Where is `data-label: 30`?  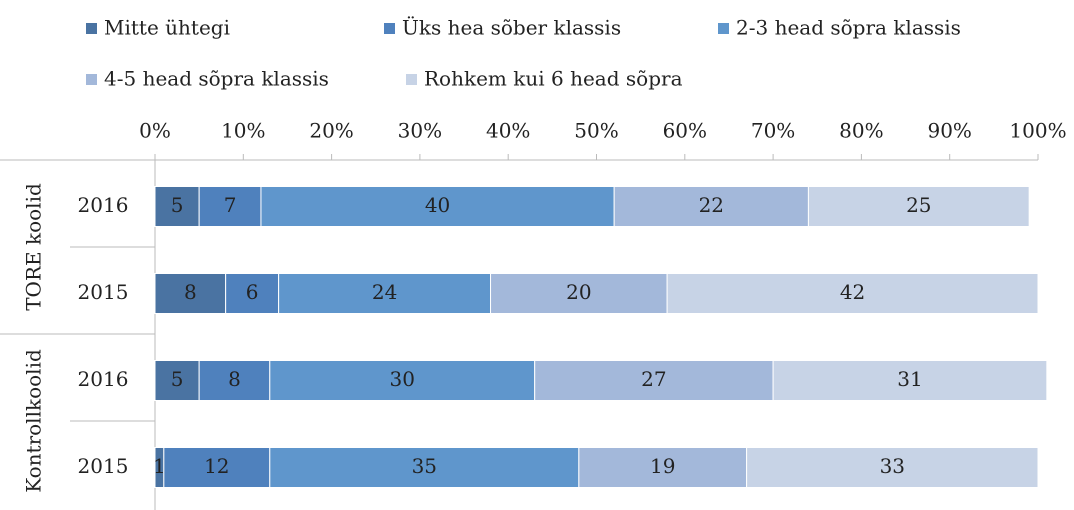
data-label: 30 is located at coordinates (402, 379).